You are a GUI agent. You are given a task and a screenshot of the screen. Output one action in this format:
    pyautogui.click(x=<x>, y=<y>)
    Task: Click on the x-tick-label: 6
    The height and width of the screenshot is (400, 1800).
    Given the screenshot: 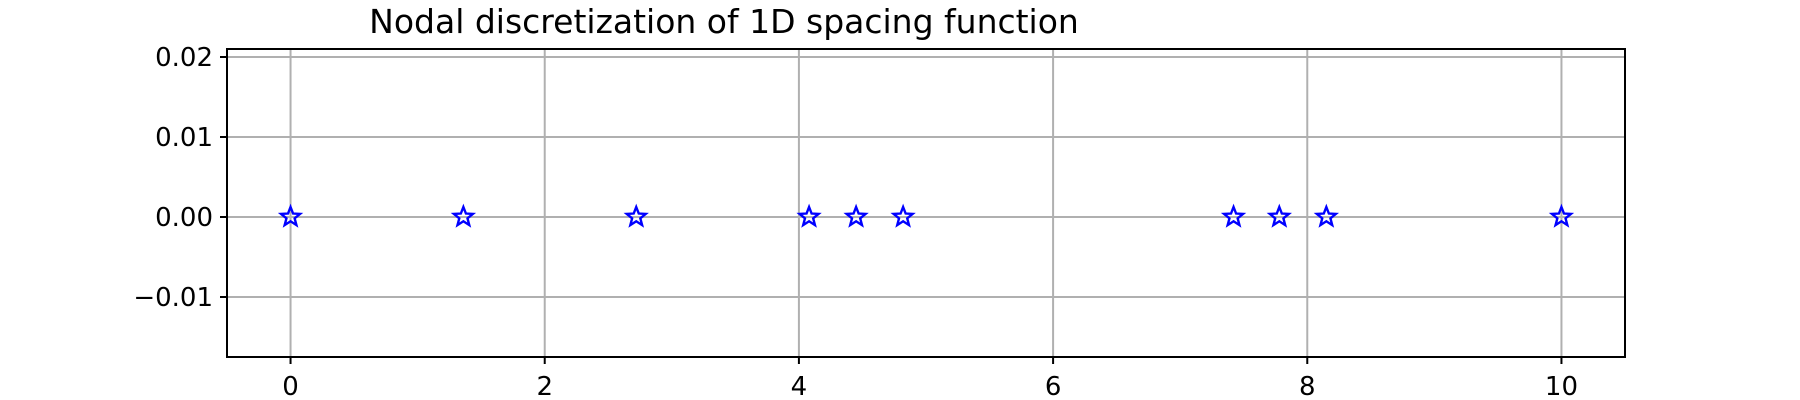 What is the action you would take?
    pyautogui.click(x=1053, y=386)
    